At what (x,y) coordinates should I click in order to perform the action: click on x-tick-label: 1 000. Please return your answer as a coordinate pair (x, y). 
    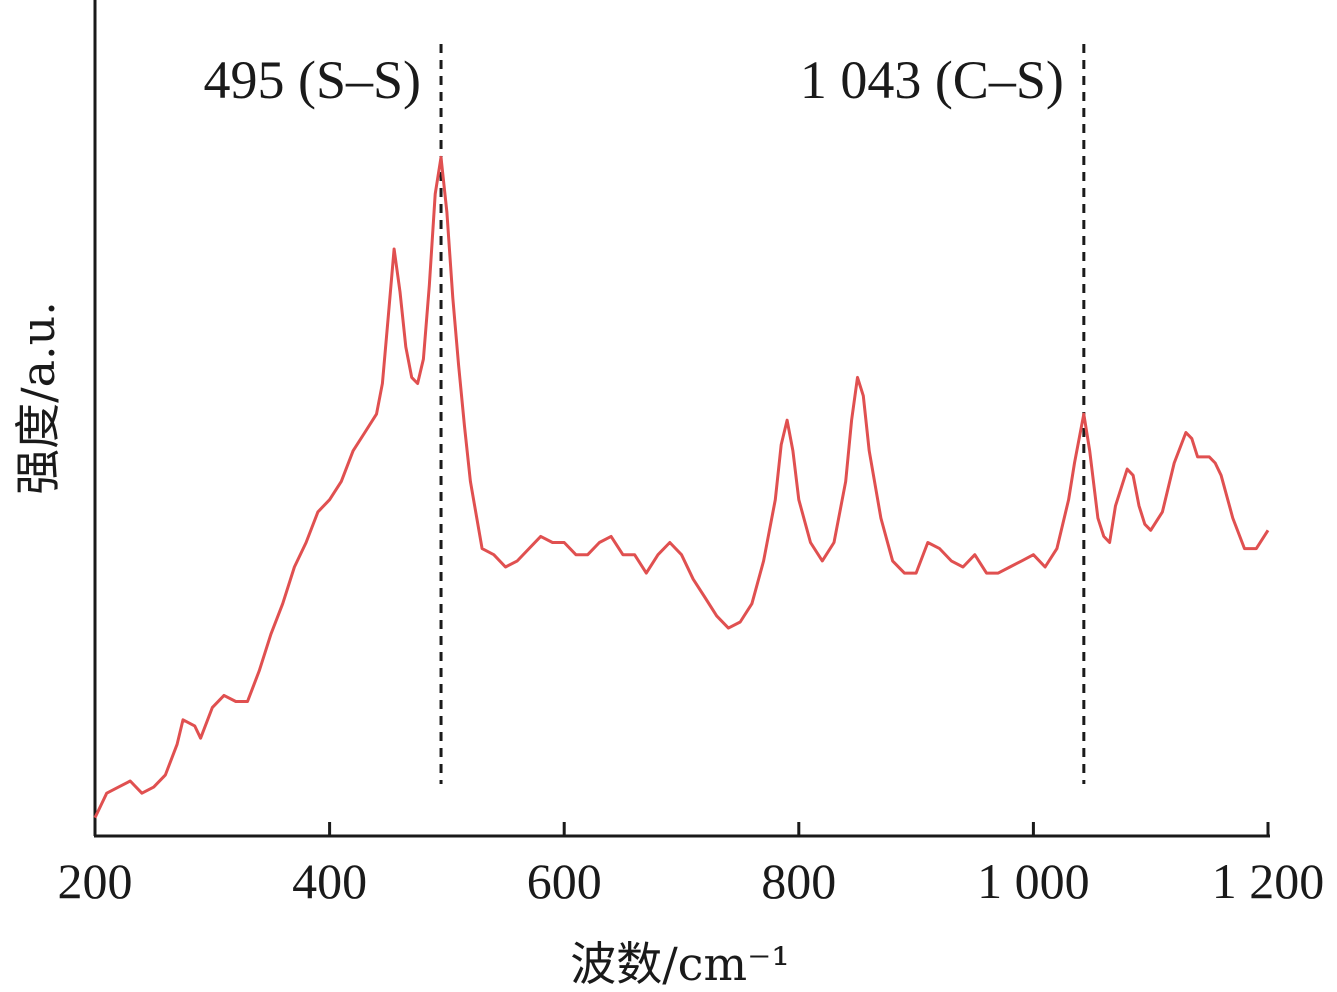
    Looking at the image, I should click on (1033, 881).